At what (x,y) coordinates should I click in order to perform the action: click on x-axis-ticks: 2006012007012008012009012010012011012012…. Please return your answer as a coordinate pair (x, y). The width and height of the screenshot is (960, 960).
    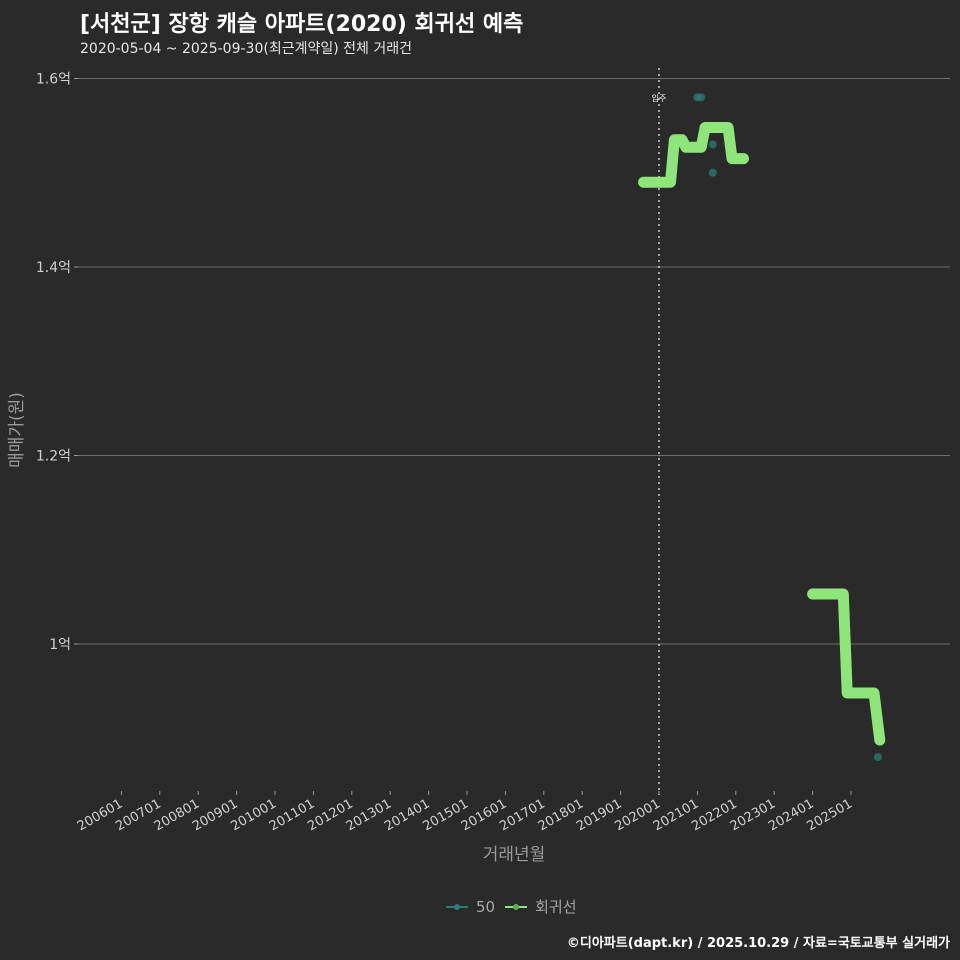
    Looking at the image, I should click on (465, 812).